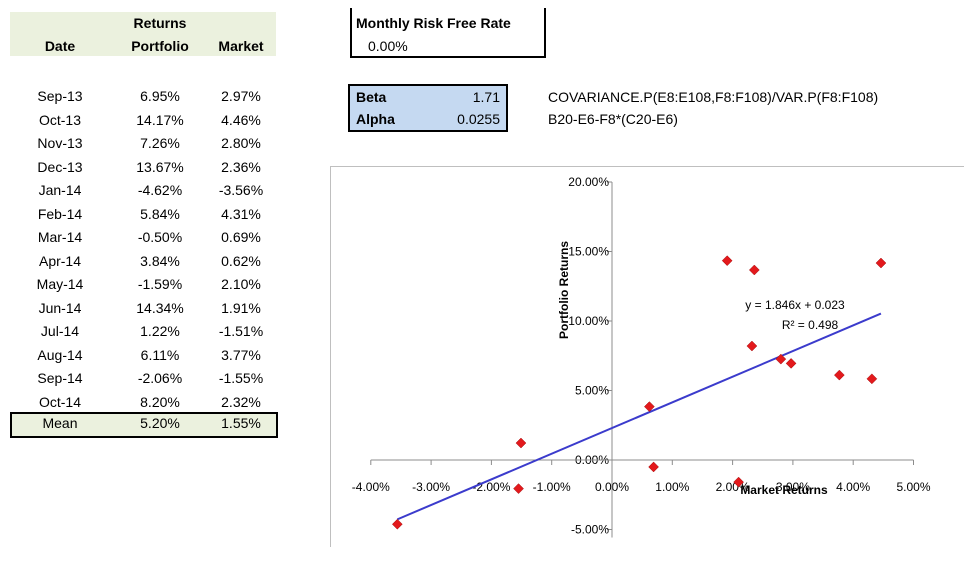 The width and height of the screenshot is (964, 572). What do you see at coordinates (552, 487) in the screenshot?
I see `x-tick-label: -1.00%` at bounding box center [552, 487].